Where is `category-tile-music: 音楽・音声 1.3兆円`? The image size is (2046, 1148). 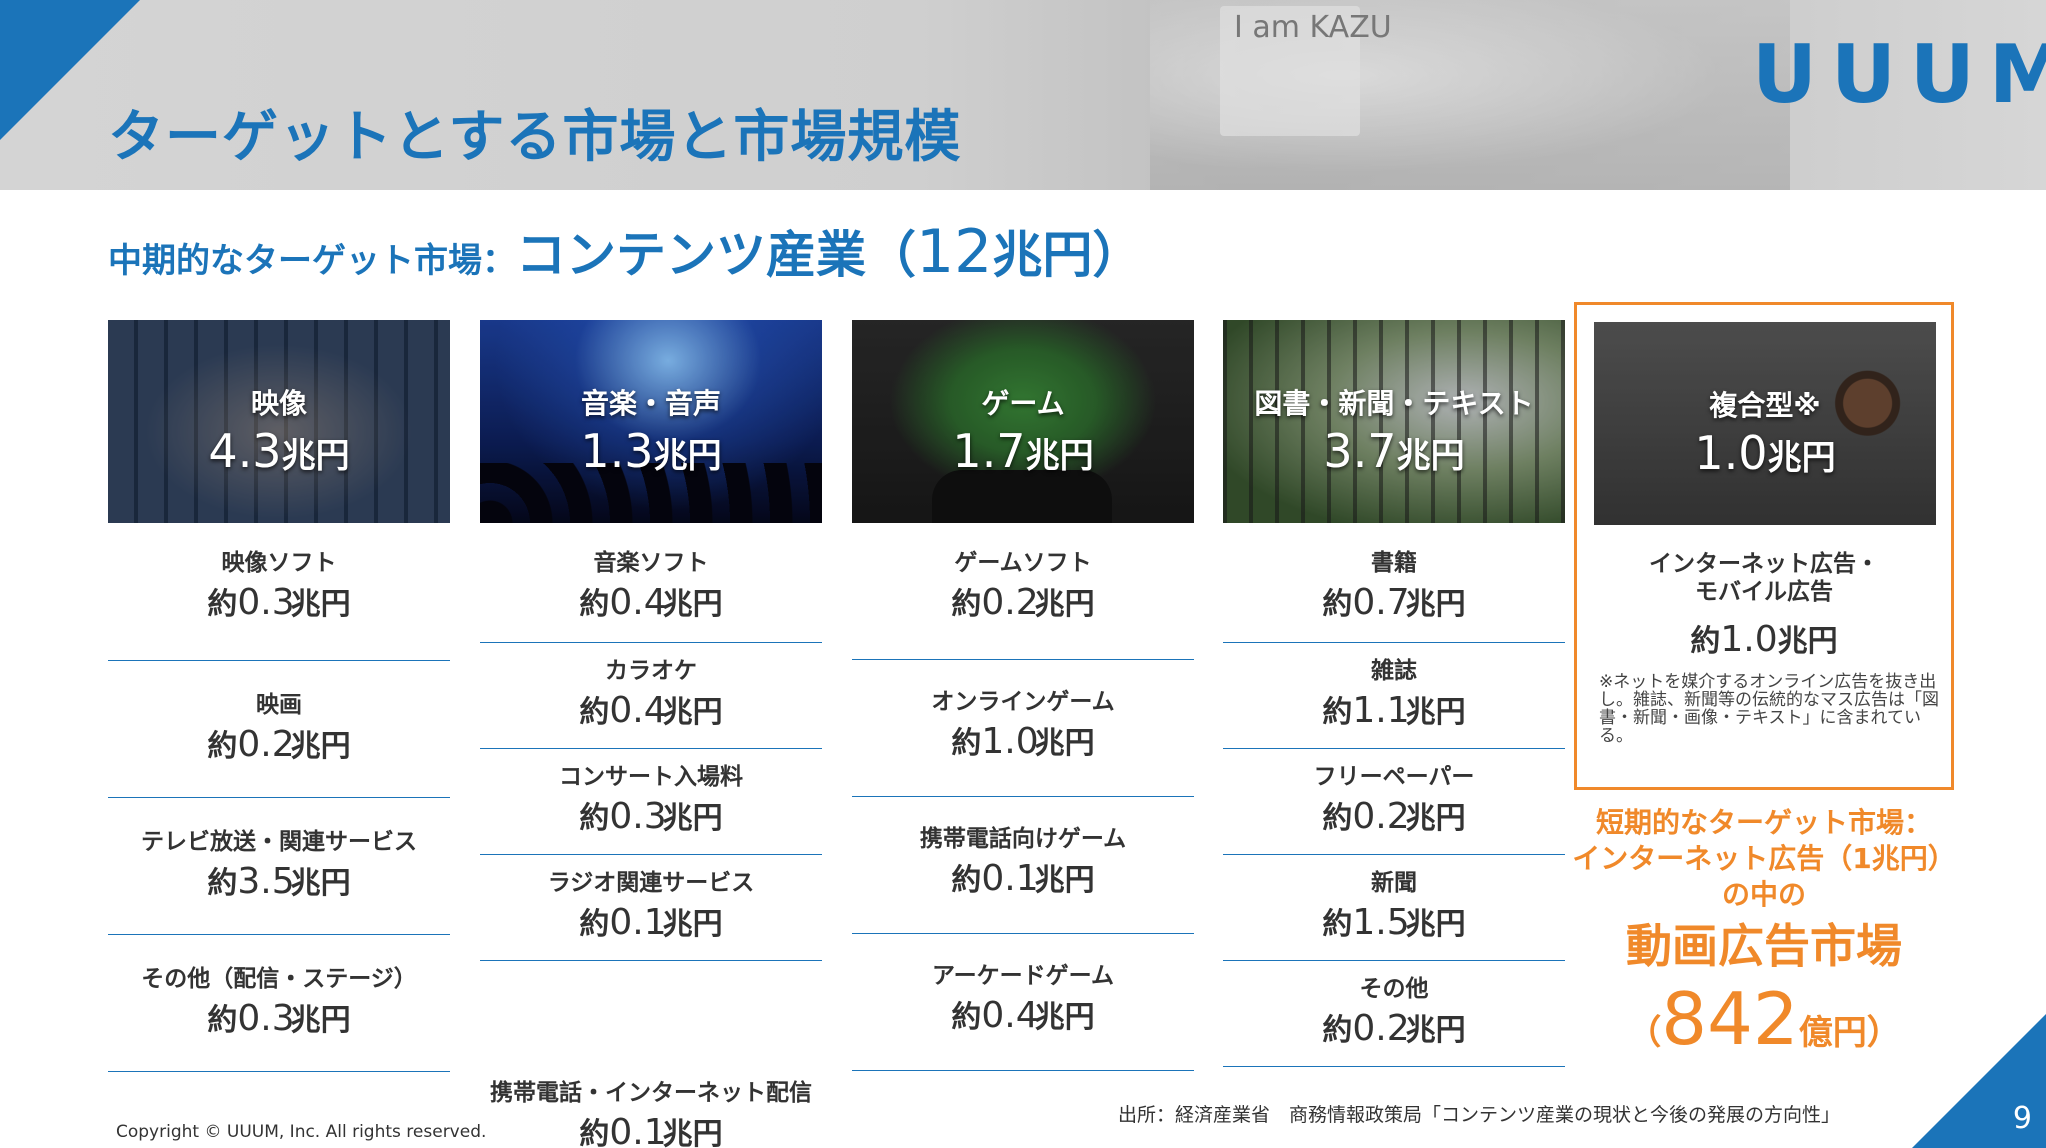
category-tile-music: 音楽・音声 1.3兆円 is located at coordinates (651, 421).